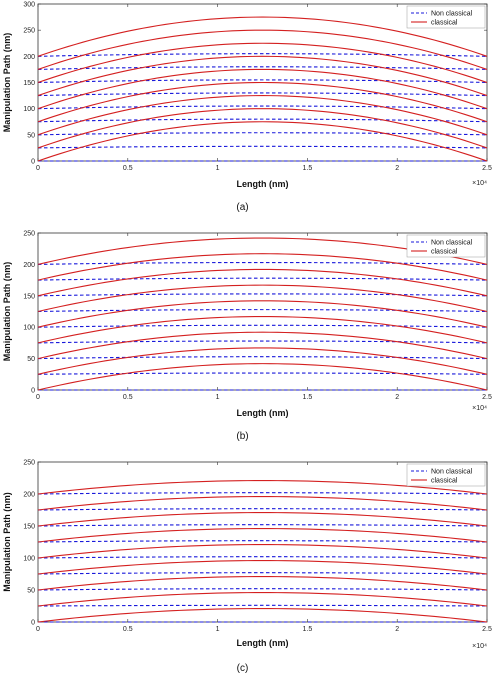  What do you see at coordinates (29, 5) in the screenshot?
I see `y-tick-label: 300` at bounding box center [29, 5].